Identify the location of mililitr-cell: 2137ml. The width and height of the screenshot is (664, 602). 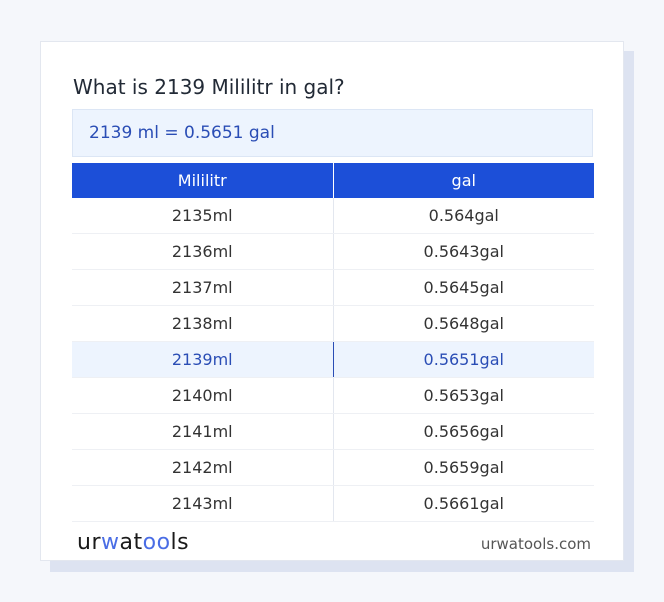
(203, 287).